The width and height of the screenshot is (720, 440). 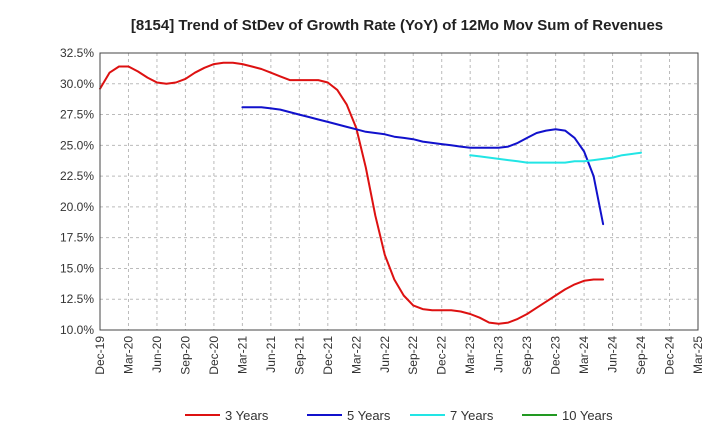 What do you see at coordinates (369, 415) in the screenshot?
I see `legend-label-5-years: 5 Years` at bounding box center [369, 415].